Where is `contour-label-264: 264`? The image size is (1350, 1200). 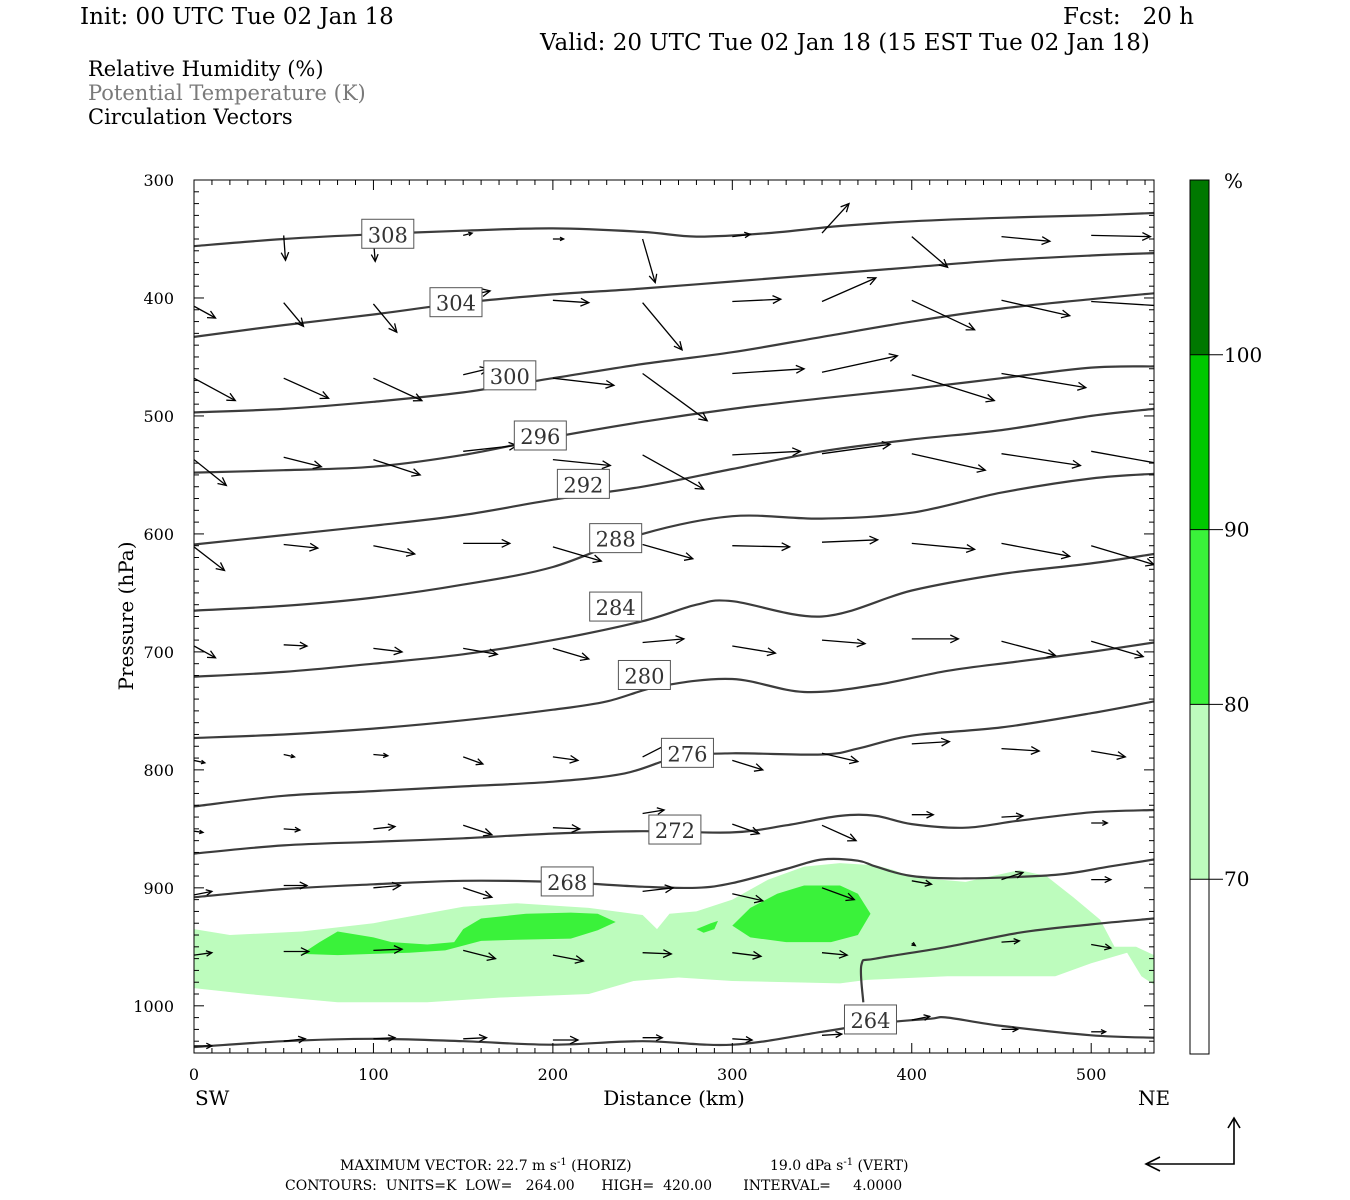
contour-label-264: 264 is located at coordinates (870, 1021).